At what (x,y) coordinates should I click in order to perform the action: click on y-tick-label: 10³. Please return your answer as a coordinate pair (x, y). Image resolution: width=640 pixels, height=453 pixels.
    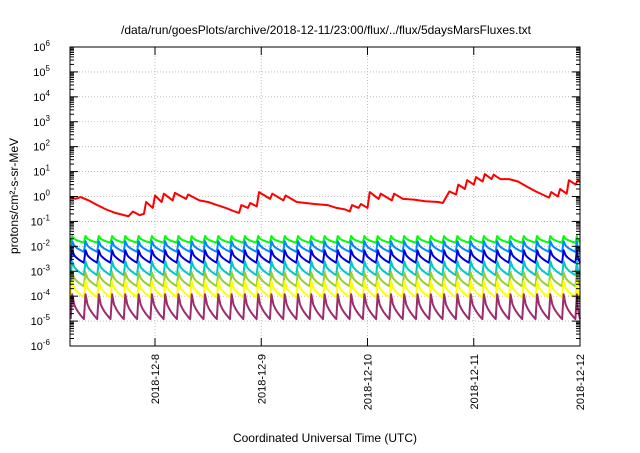
    Looking at the image, I should click on (41, 121).